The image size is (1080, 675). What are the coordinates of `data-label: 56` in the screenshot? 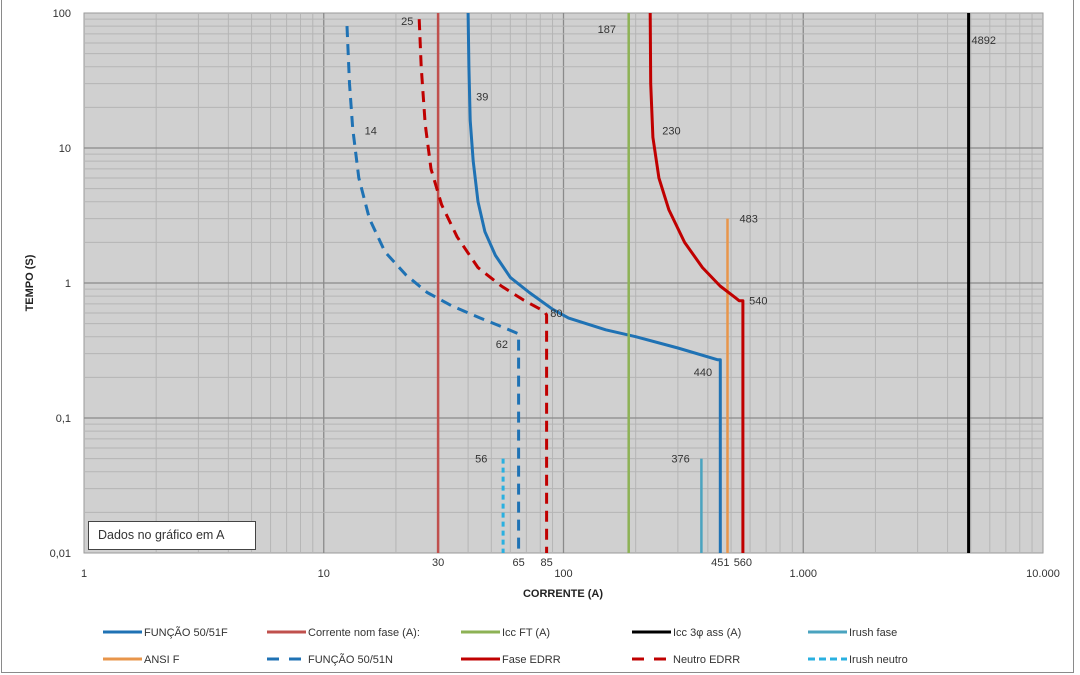 It's located at (481, 460).